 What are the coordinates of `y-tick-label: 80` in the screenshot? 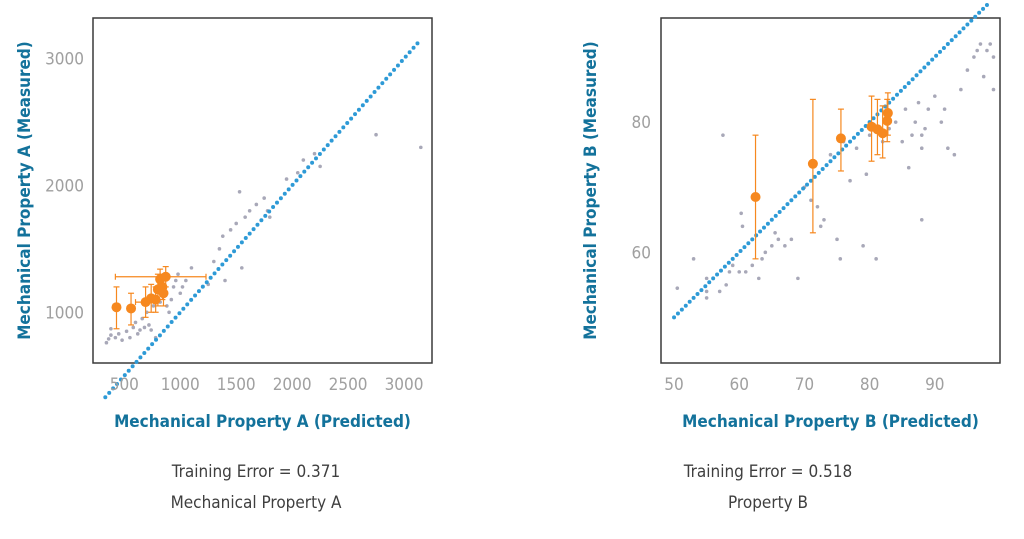 It's located at (641, 123).